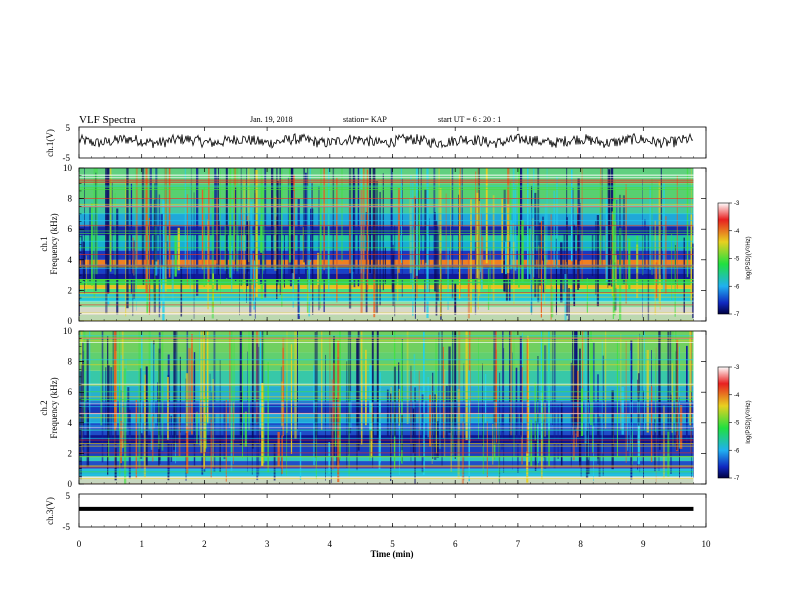 This screenshot has width=792, height=612. I want to click on ytick-label: 8, so click(70, 199).